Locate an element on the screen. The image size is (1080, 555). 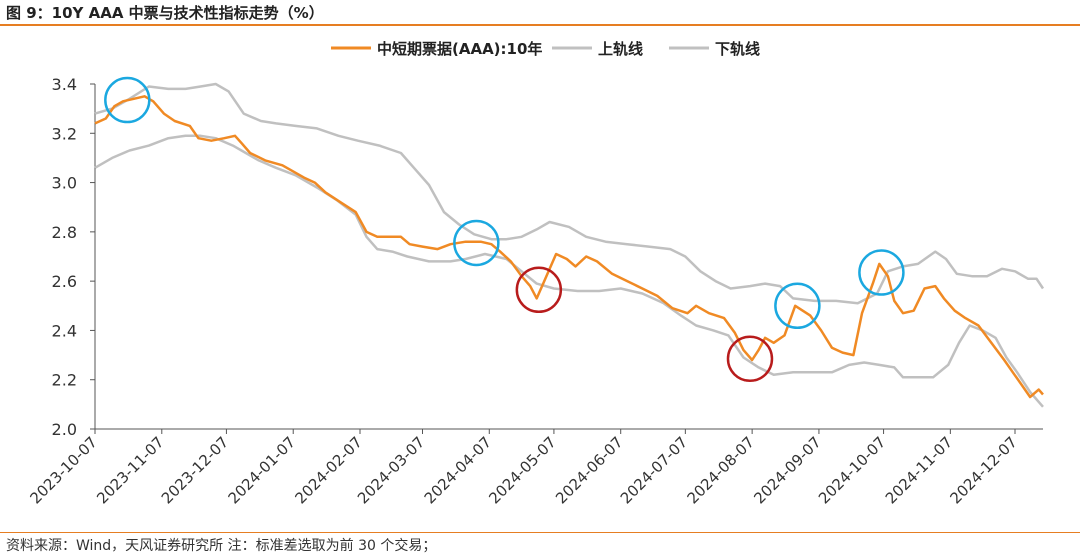
title-rule is located at coordinates (540, 25).